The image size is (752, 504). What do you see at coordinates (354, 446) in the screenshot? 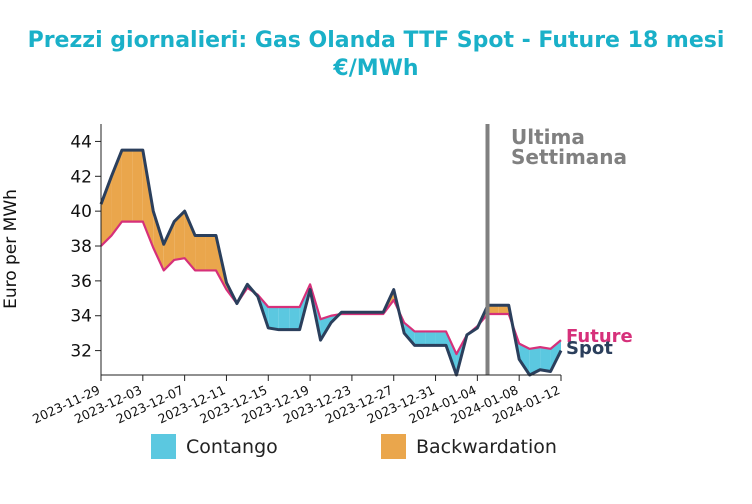
I see `legend: Contango Backwardation` at bounding box center [354, 446].